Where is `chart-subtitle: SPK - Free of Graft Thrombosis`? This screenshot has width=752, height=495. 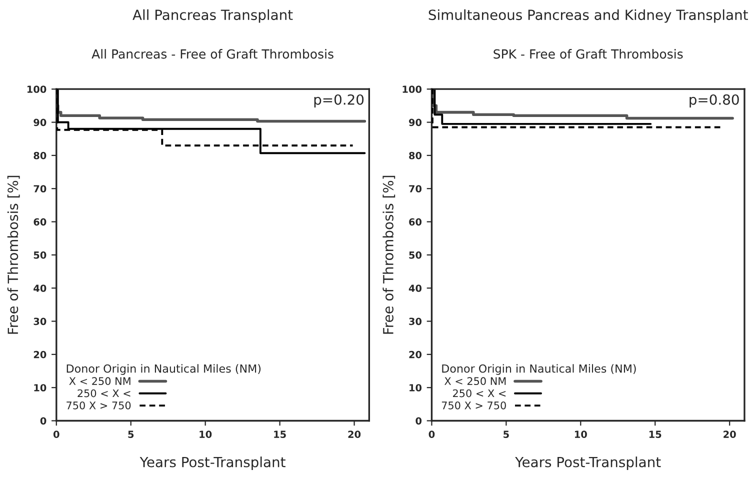
chart-subtitle: SPK - Free of Graft Thrombosis is located at coordinates (588, 54).